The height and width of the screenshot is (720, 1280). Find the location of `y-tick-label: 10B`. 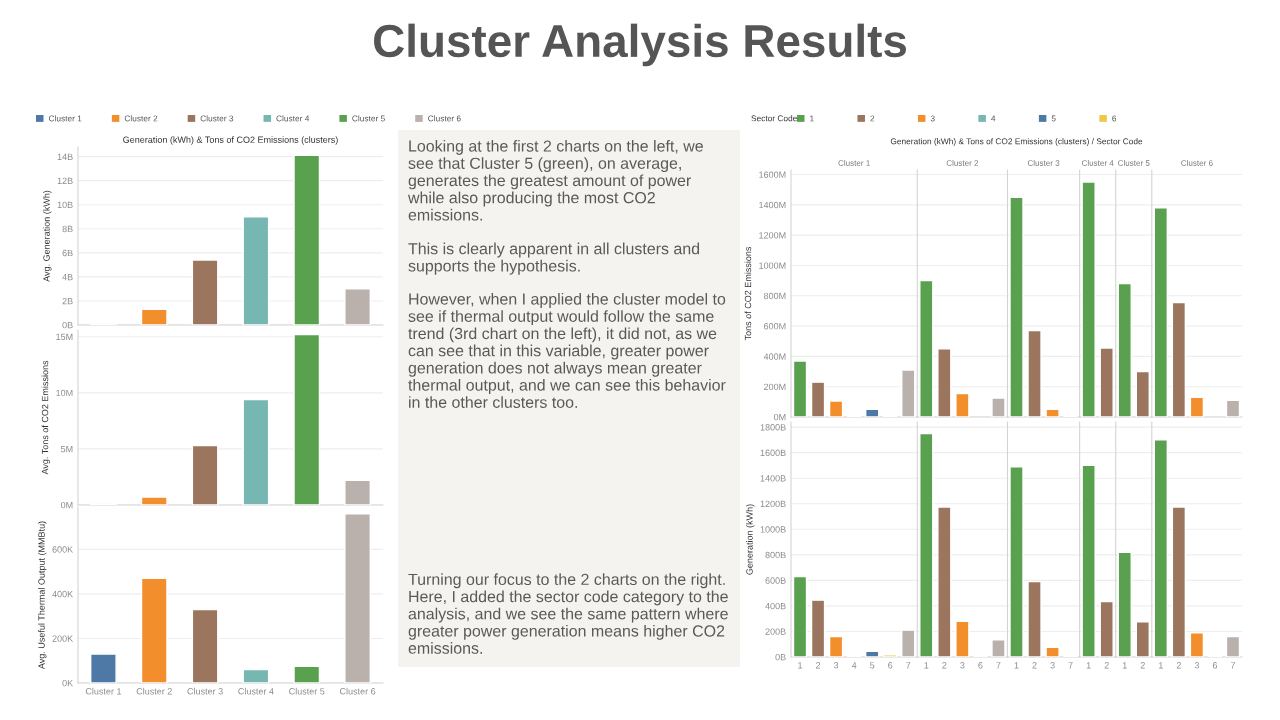

y-tick-label: 10B is located at coordinates (65, 205).